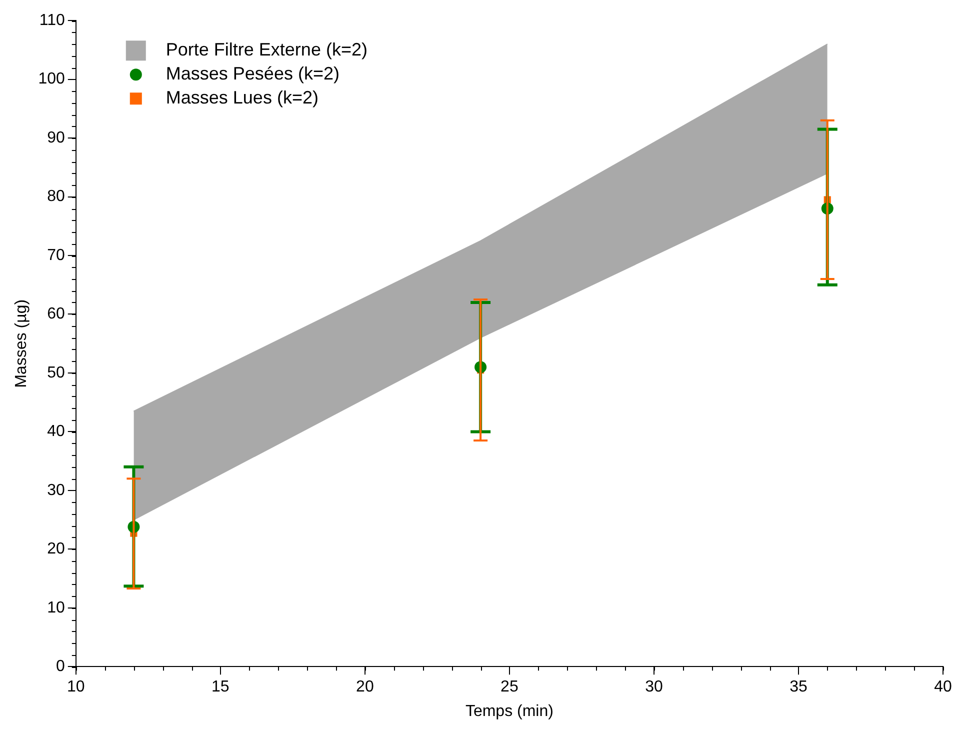 The width and height of the screenshot is (966, 731). I want to click on y-tick-label: 0, so click(60, 667).